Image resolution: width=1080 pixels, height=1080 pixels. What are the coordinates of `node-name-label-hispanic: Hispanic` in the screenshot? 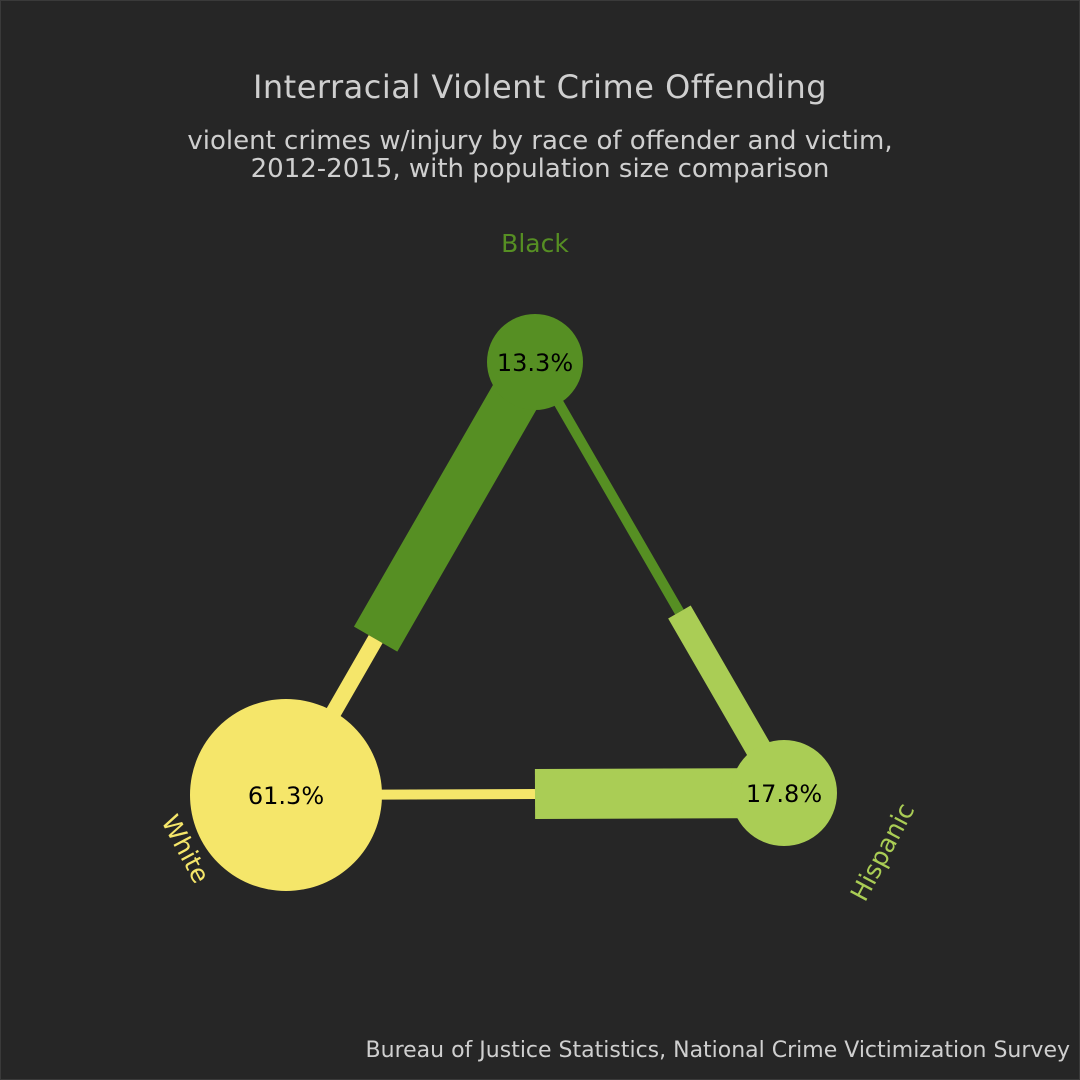 It's located at (883, 852).